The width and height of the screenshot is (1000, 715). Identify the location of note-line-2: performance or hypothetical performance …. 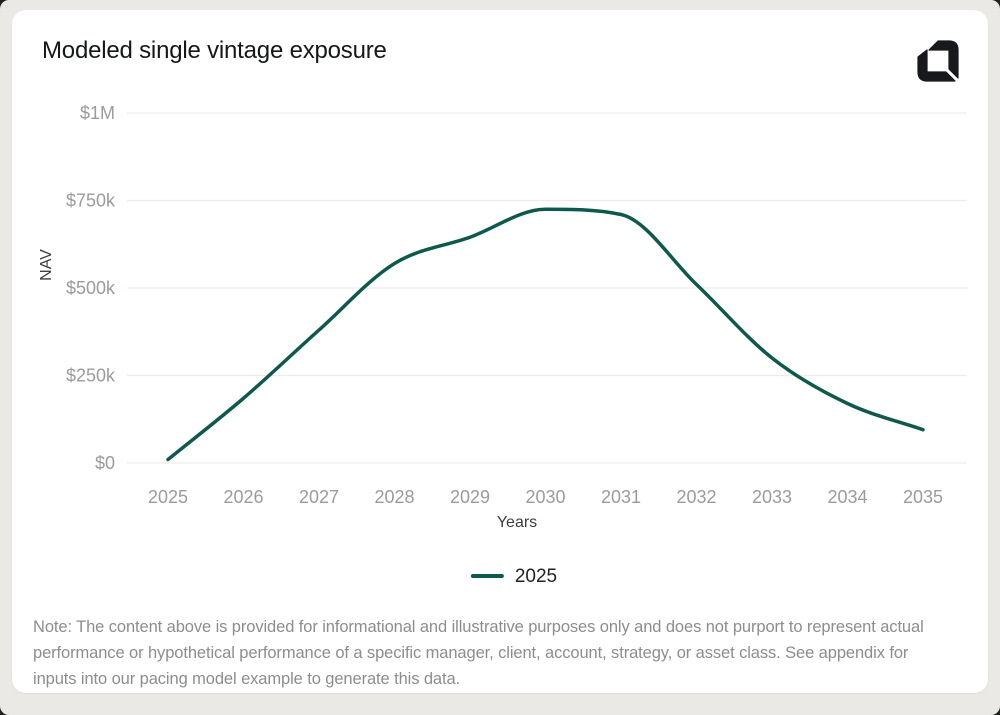
(471, 653).